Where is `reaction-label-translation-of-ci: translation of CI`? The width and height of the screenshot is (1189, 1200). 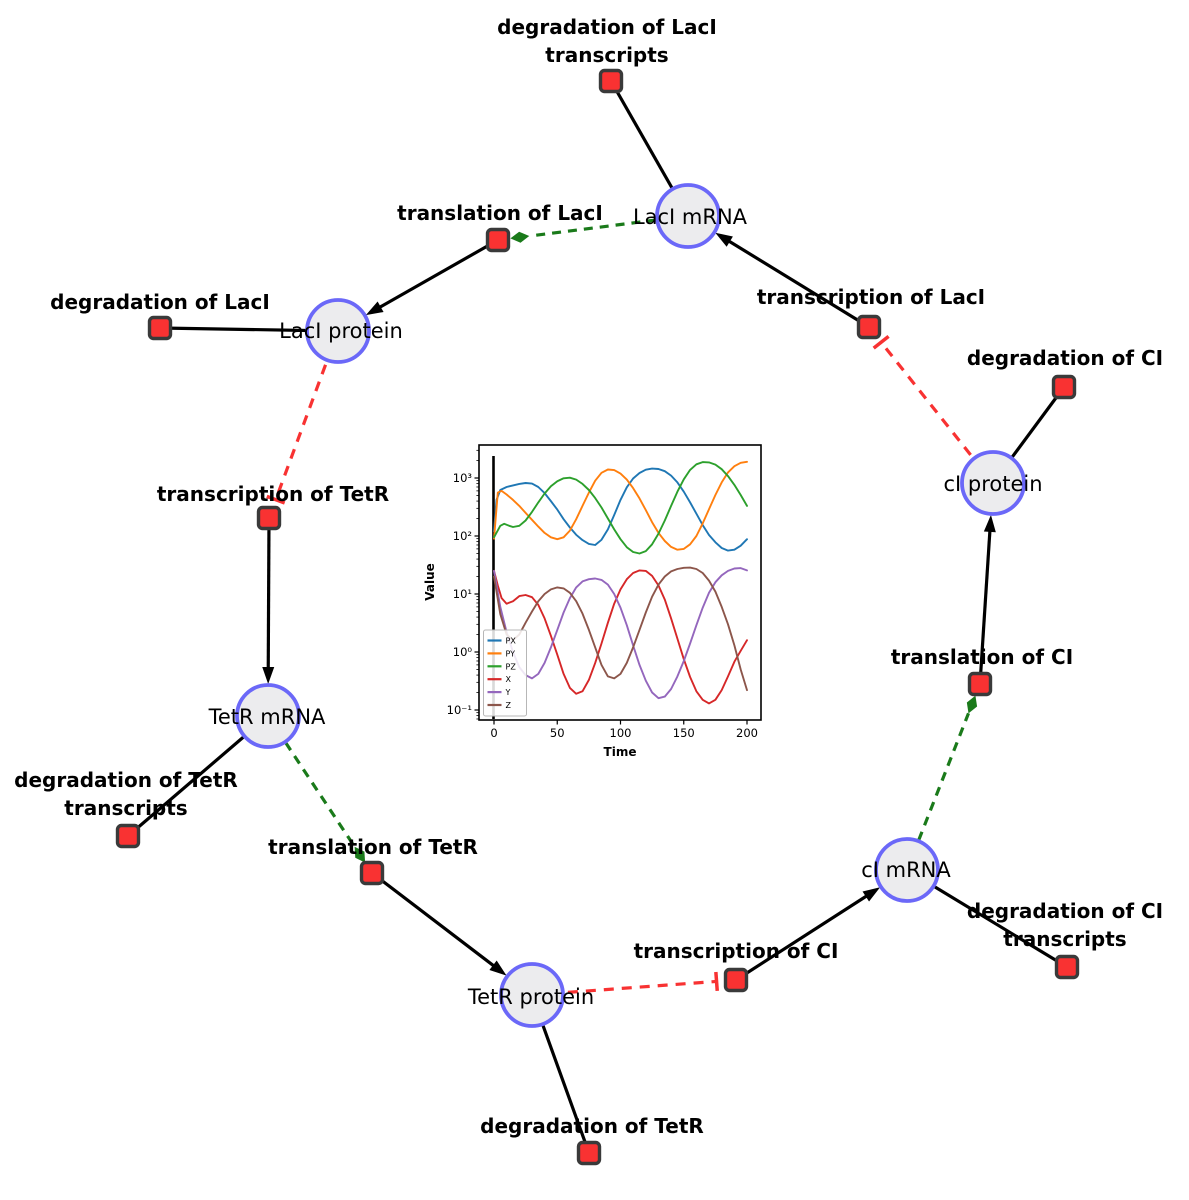 reaction-label-translation-of-ci: translation of CI is located at coordinates (982, 657).